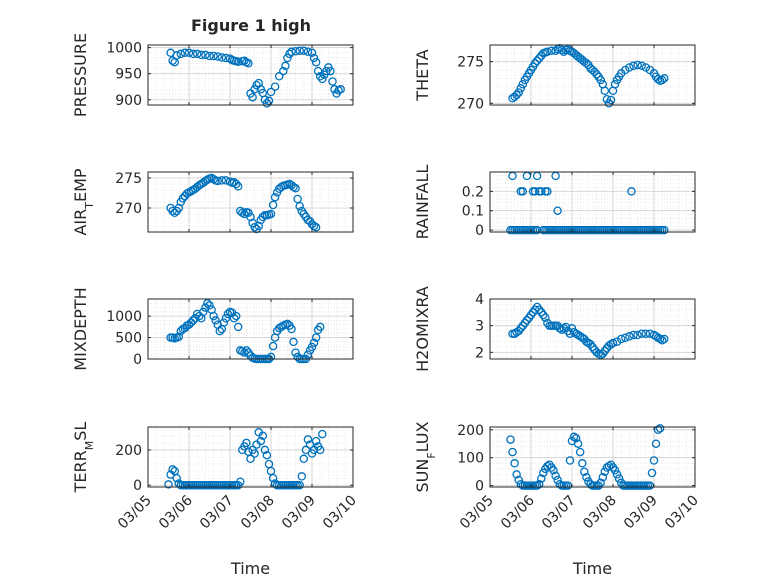  Describe the element at coordinates (128, 339) in the screenshot. I see `y-tick-label: 500` at that location.